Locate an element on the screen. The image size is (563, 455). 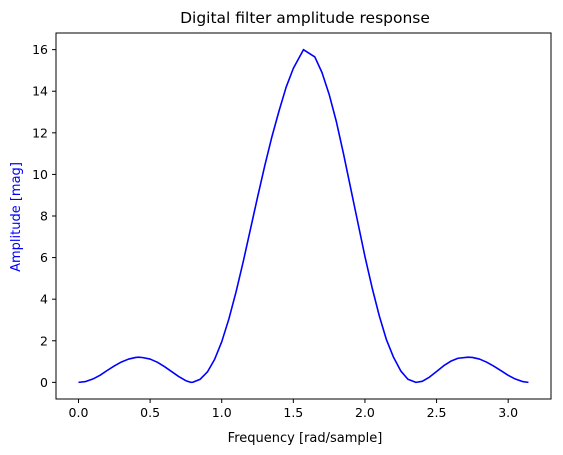
x-tick-label: 2.0 is located at coordinates (365, 412).